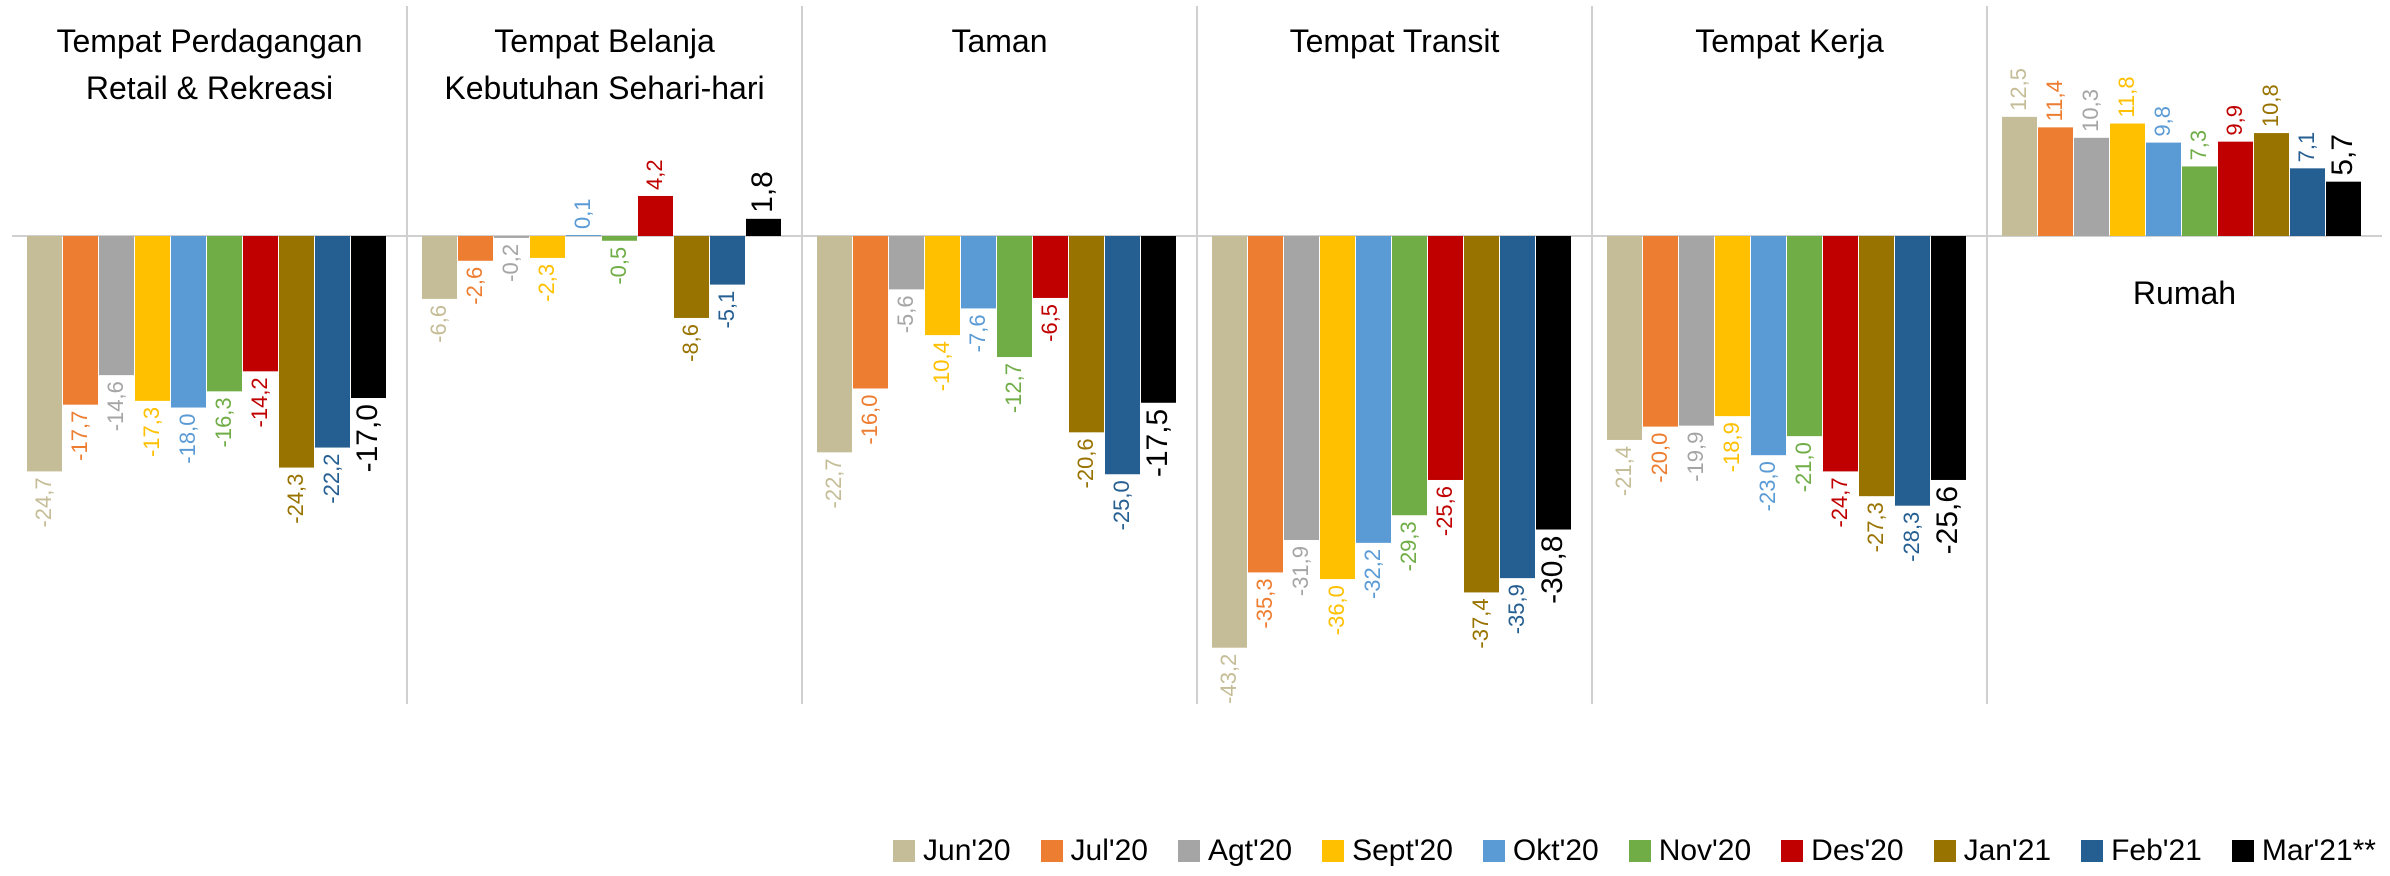  Describe the element at coordinates (977, 333) in the screenshot. I see `value-label: -7,6` at that location.